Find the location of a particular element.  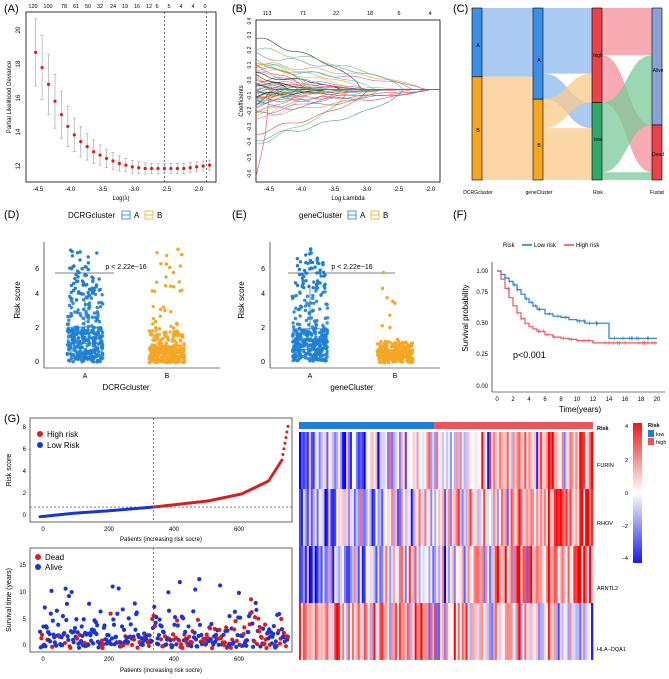

a-count: 0 is located at coordinates (204, 7).